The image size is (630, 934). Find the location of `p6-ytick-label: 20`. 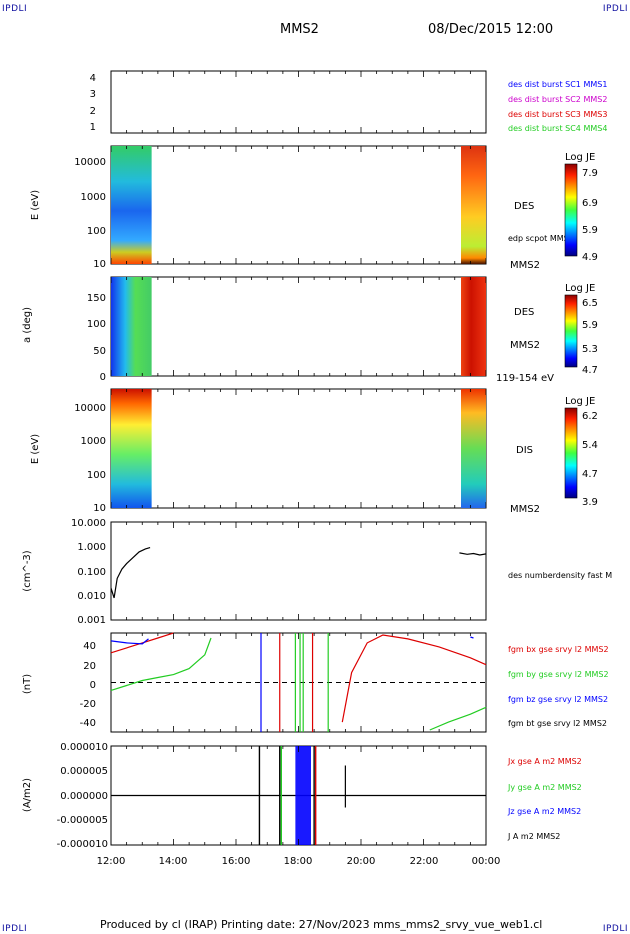

p6-ytick-label: 20 is located at coordinates (89, 666).